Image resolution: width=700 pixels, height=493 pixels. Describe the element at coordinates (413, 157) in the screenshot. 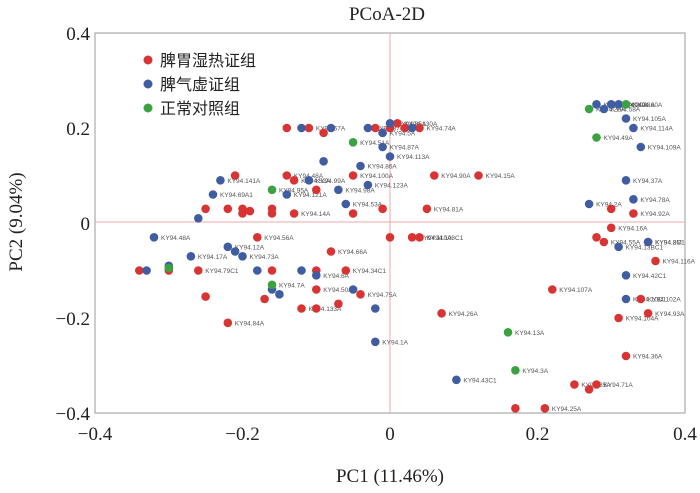

I see `data-point-label: KY94.113A` at that location.